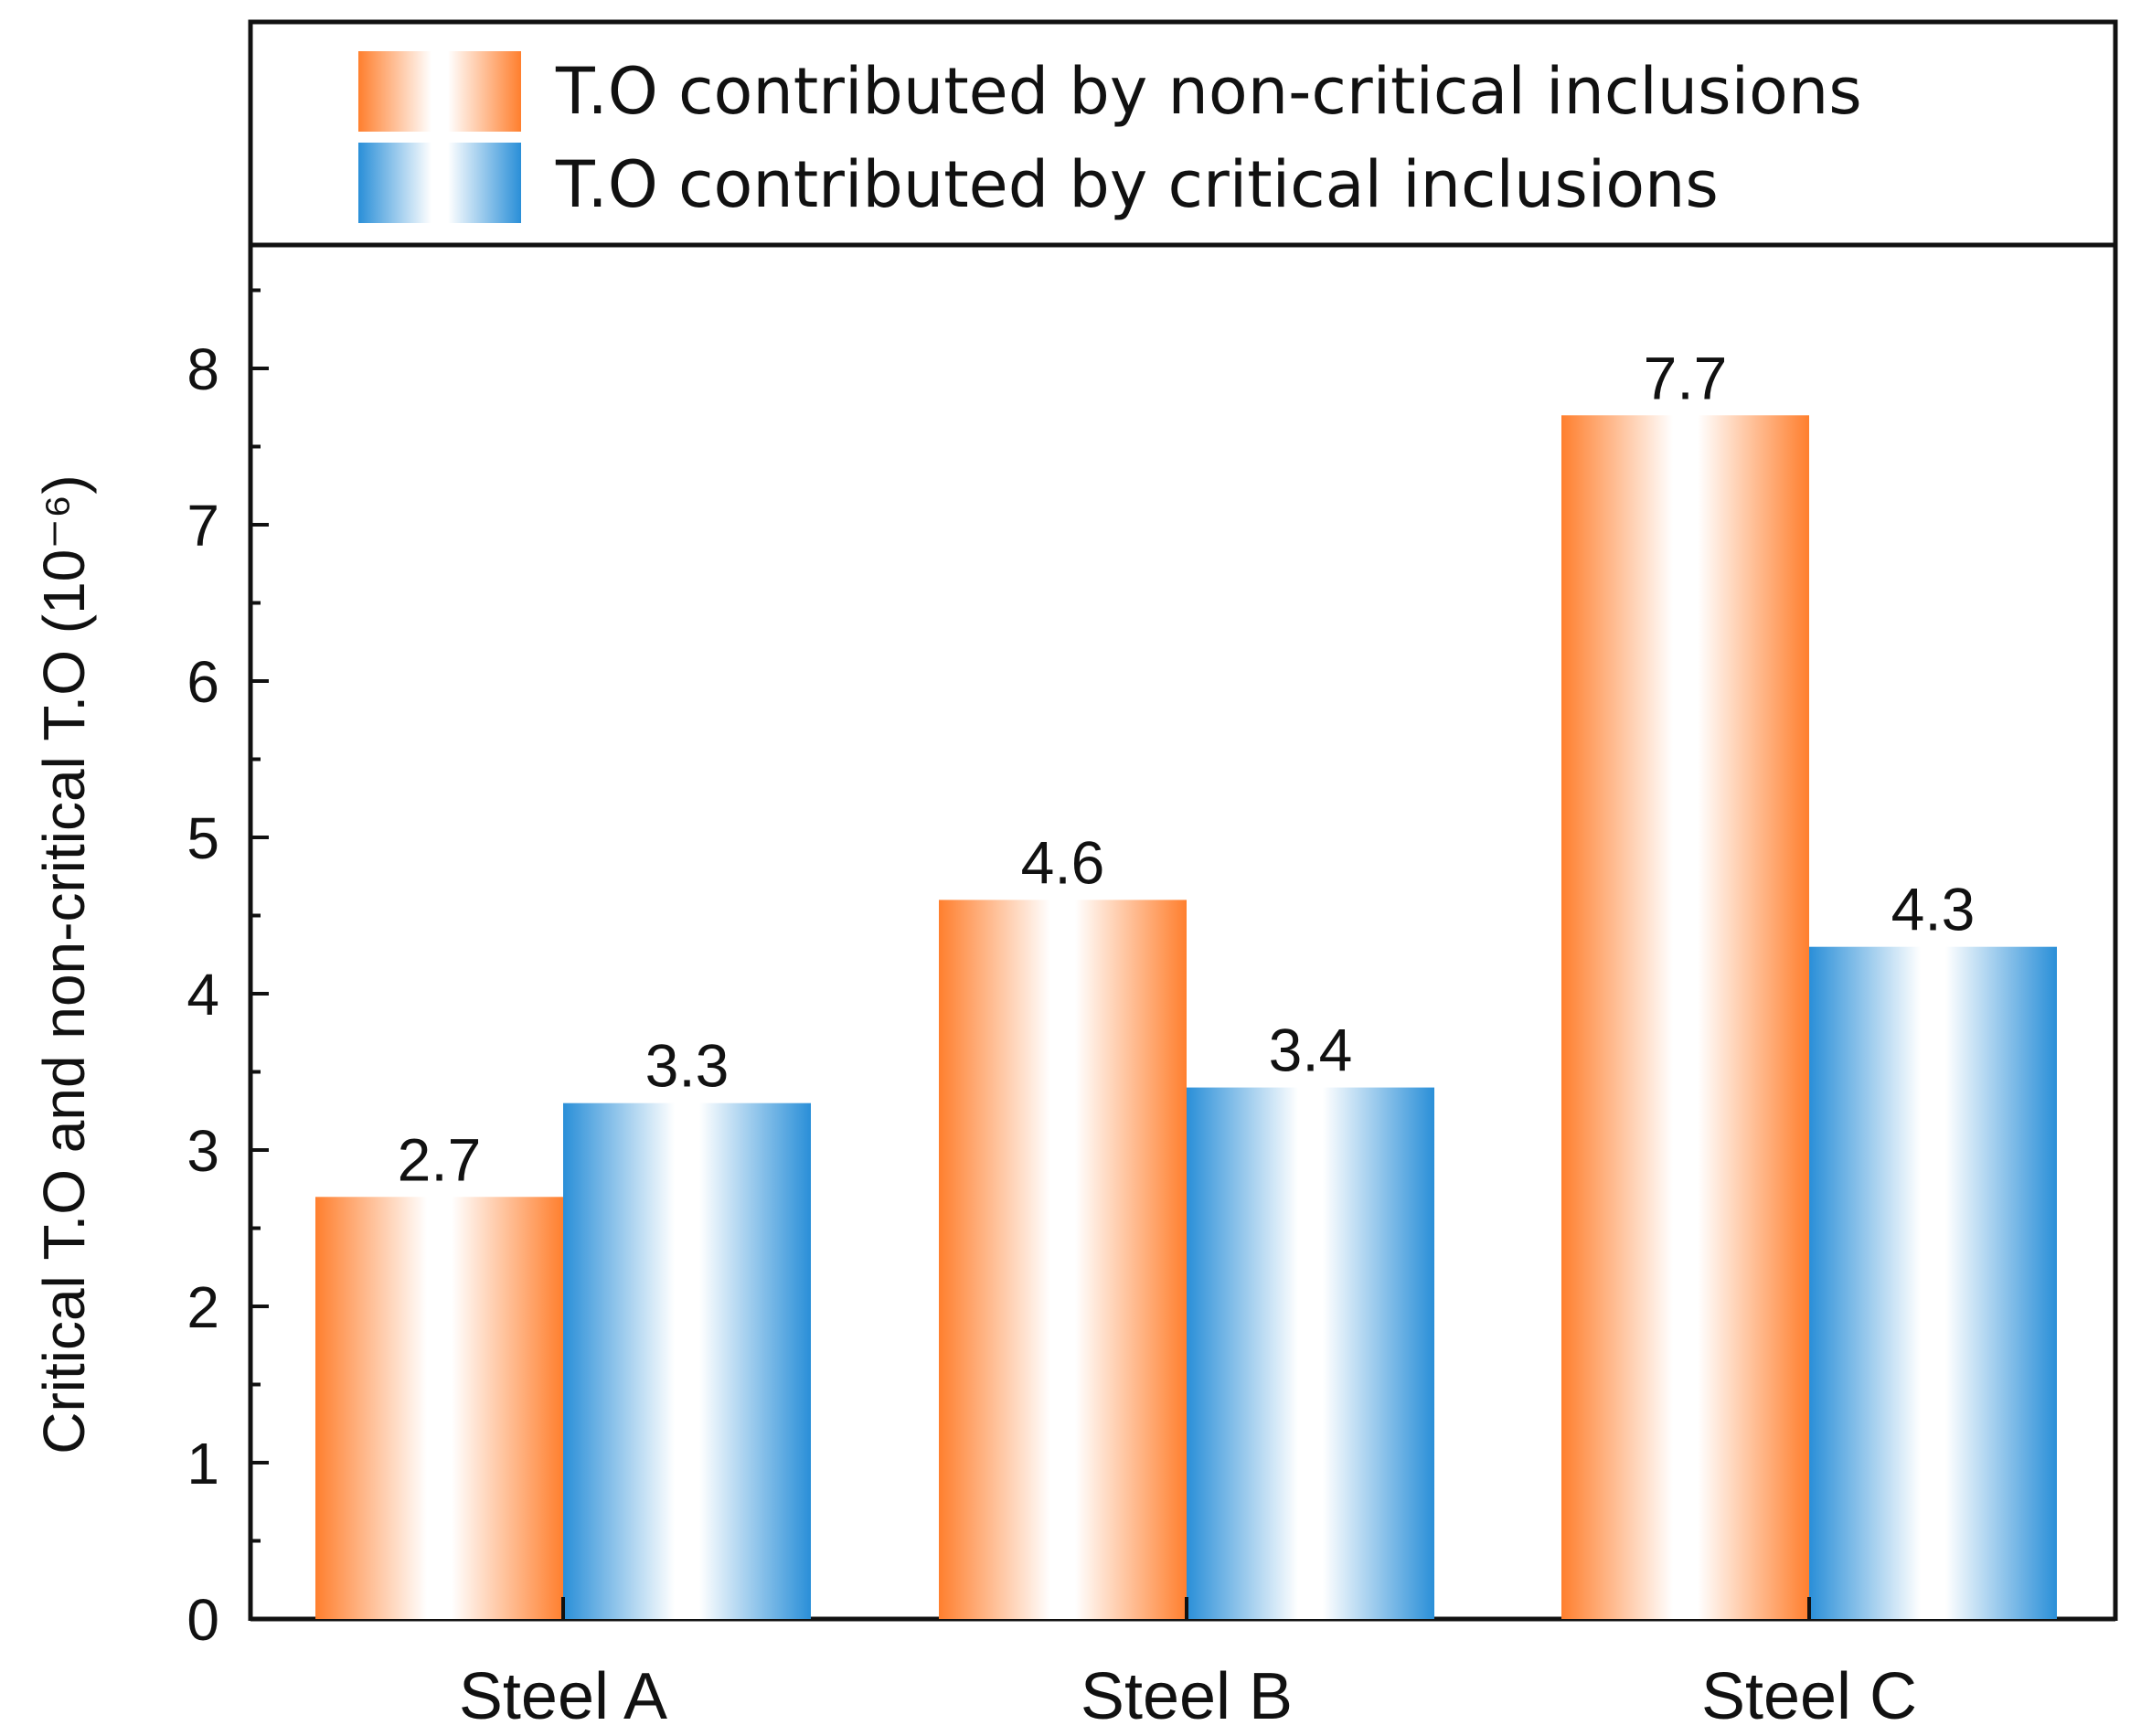 The width and height of the screenshot is (2141, 1736). Describe the element at coordinates (440, 1159) in the screenshot. I see `value-label: 2.7` at that location.